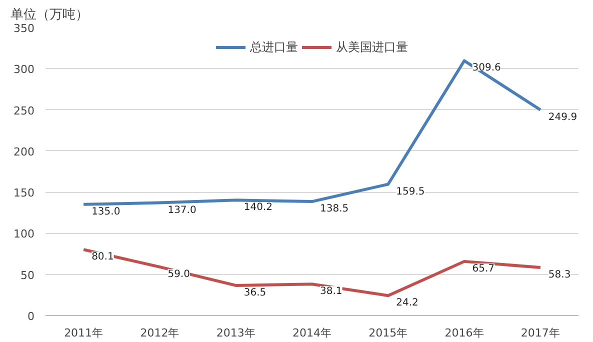 Image resolution: width=593 pixels, height=342 pixels. I want to click on data-label: 58.3, so click(559, 275).